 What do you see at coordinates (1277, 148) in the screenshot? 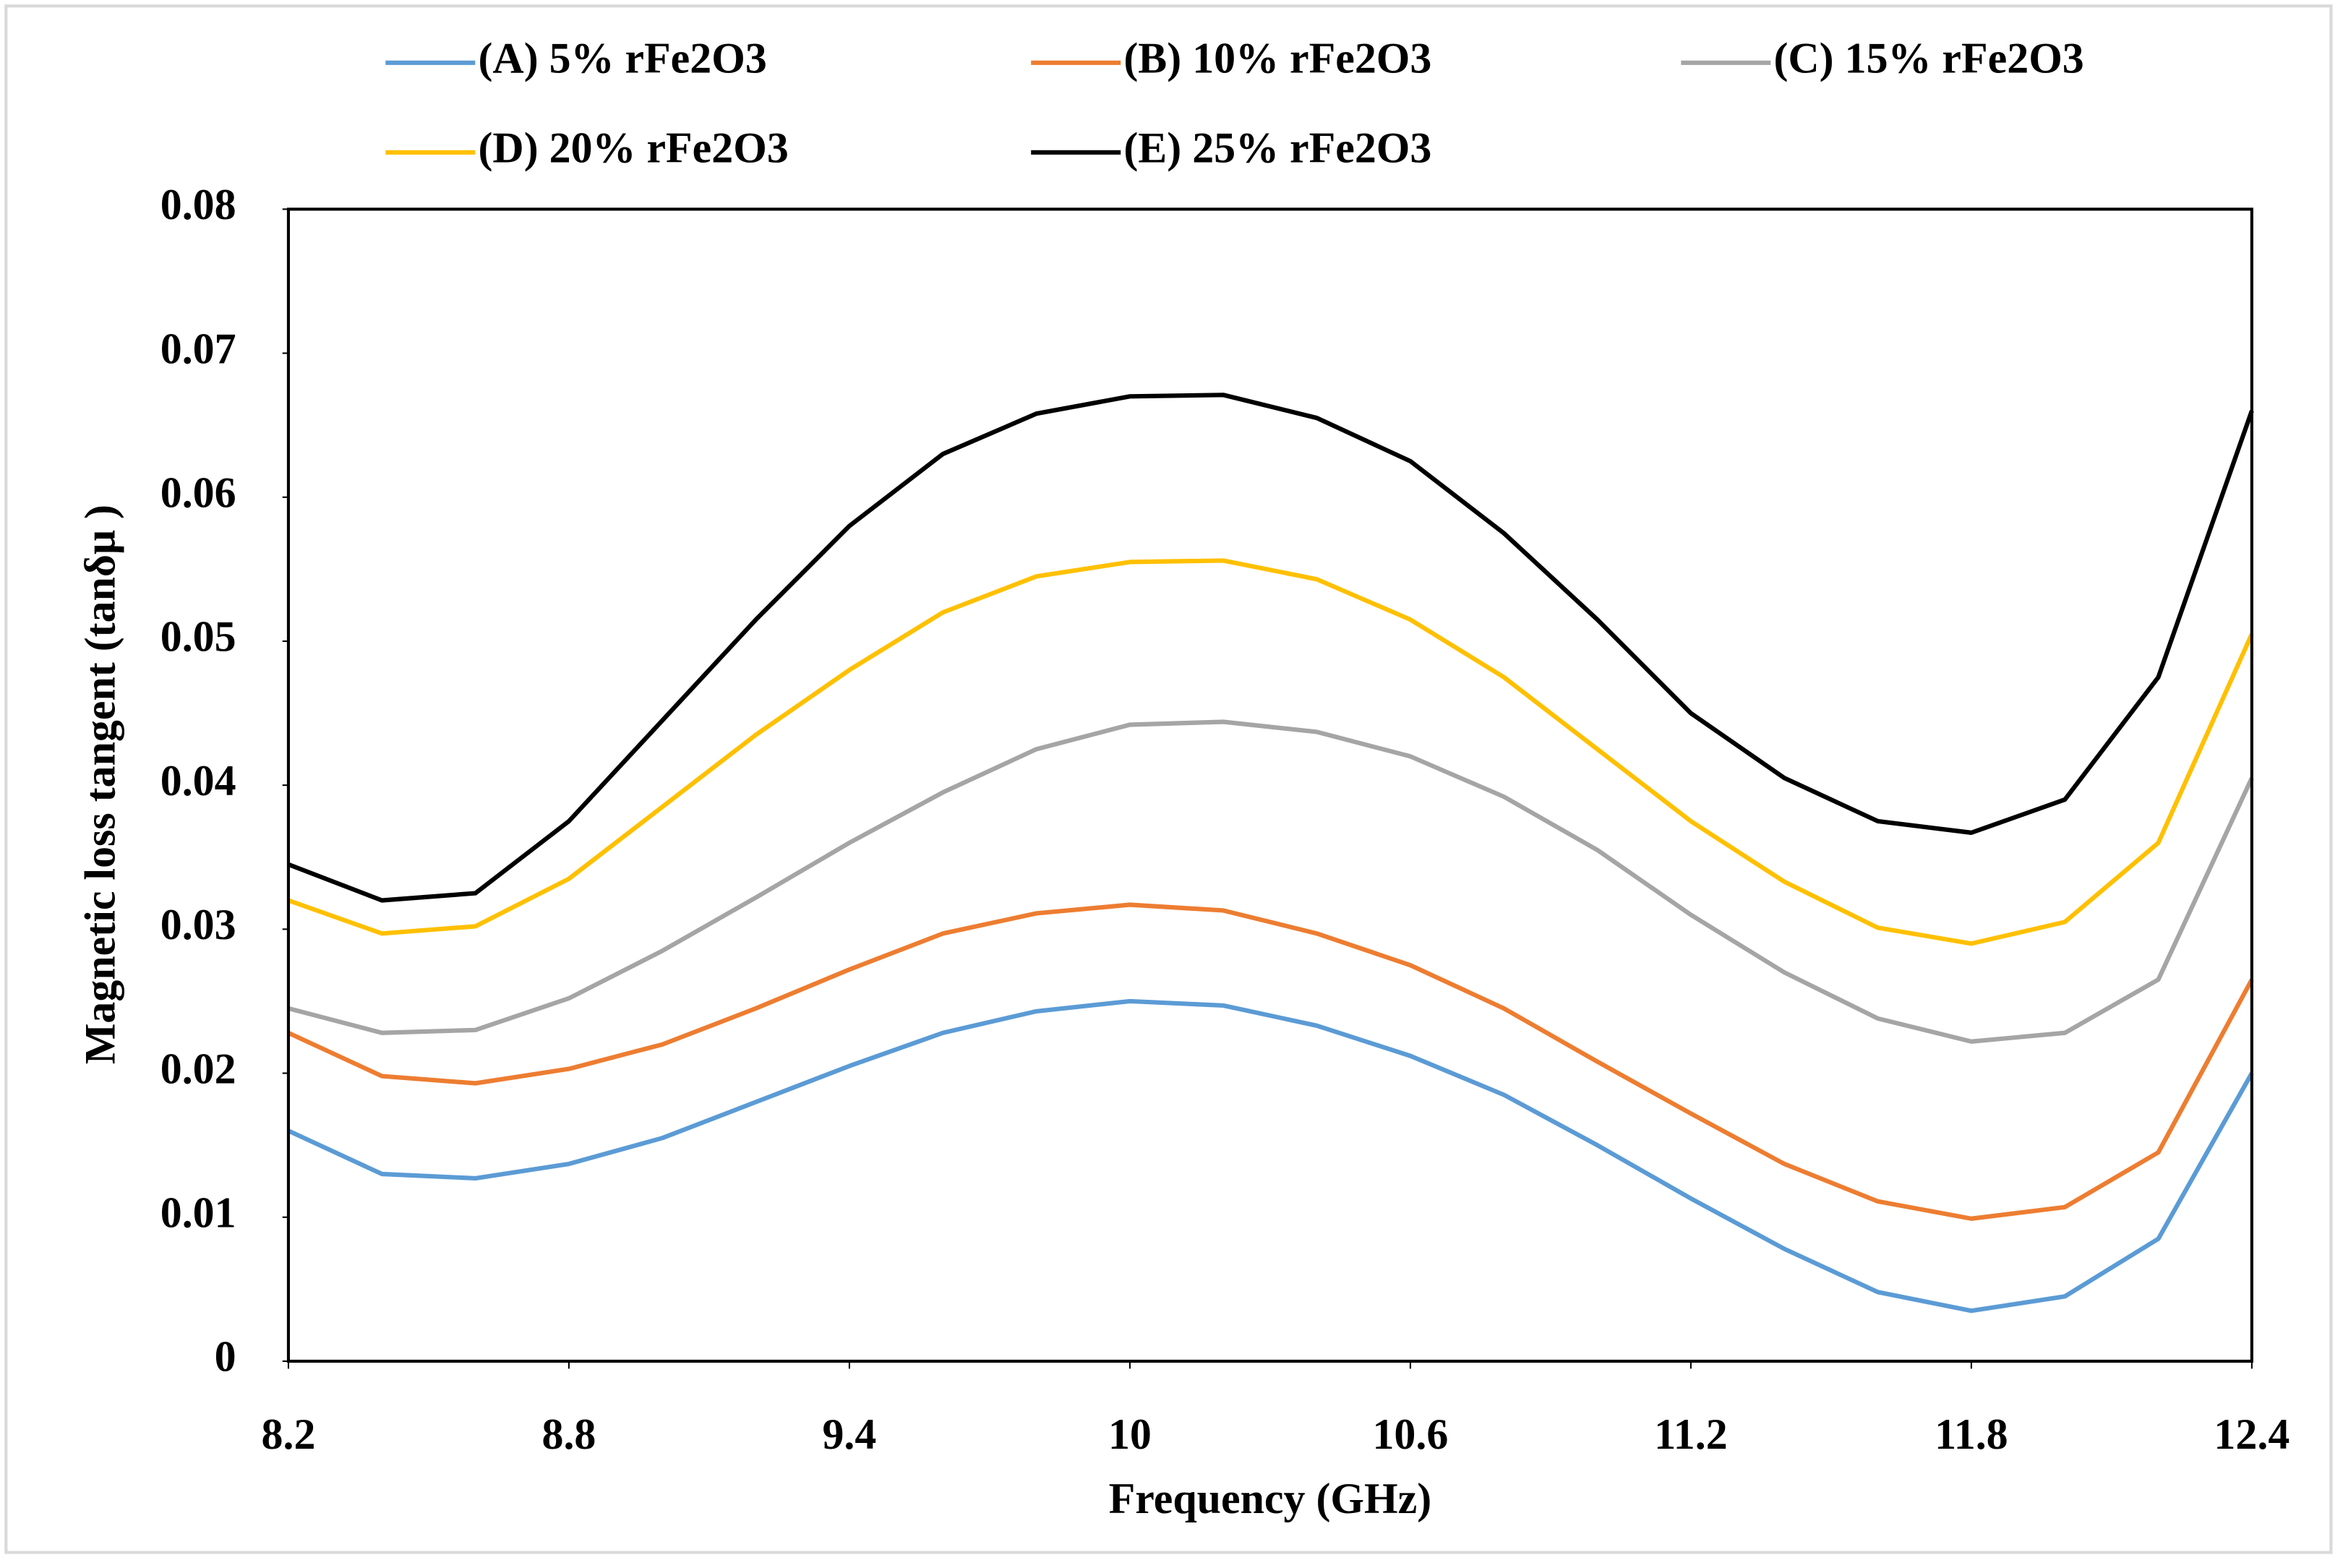
I see `legend-label: (E) 25% rFe2O3` at bounding box center [1277, 148].